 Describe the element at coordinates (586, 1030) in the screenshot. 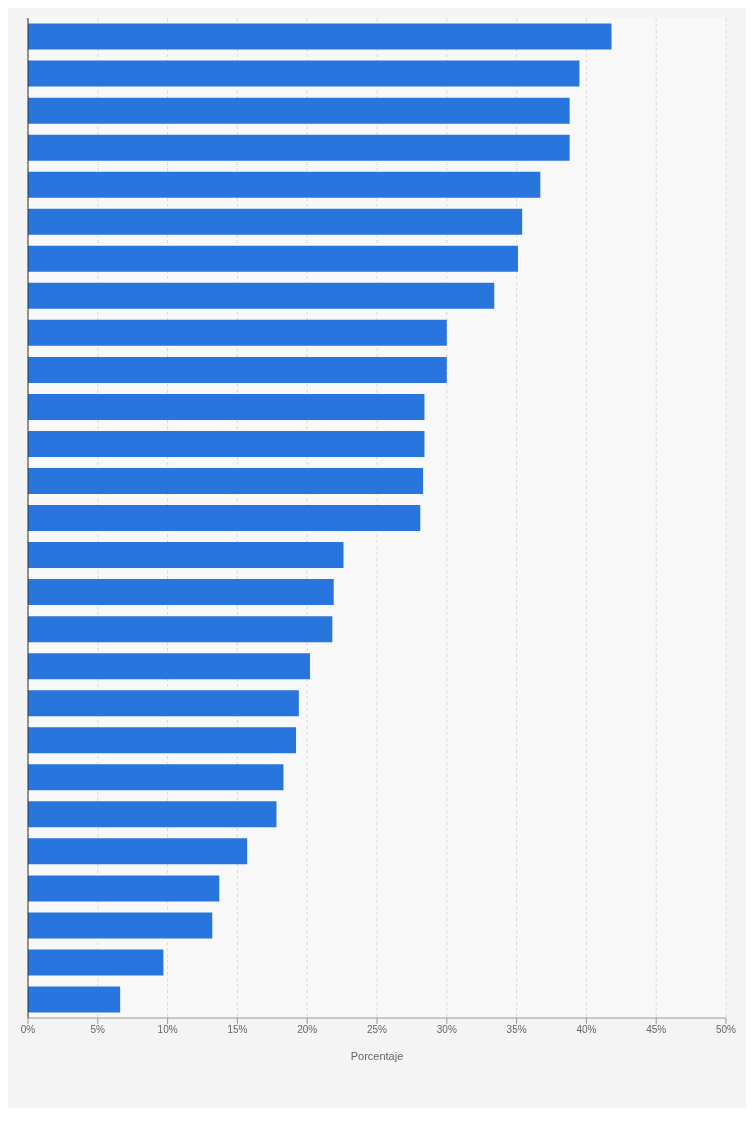

I see `x-tick-label: 40%` at that location.